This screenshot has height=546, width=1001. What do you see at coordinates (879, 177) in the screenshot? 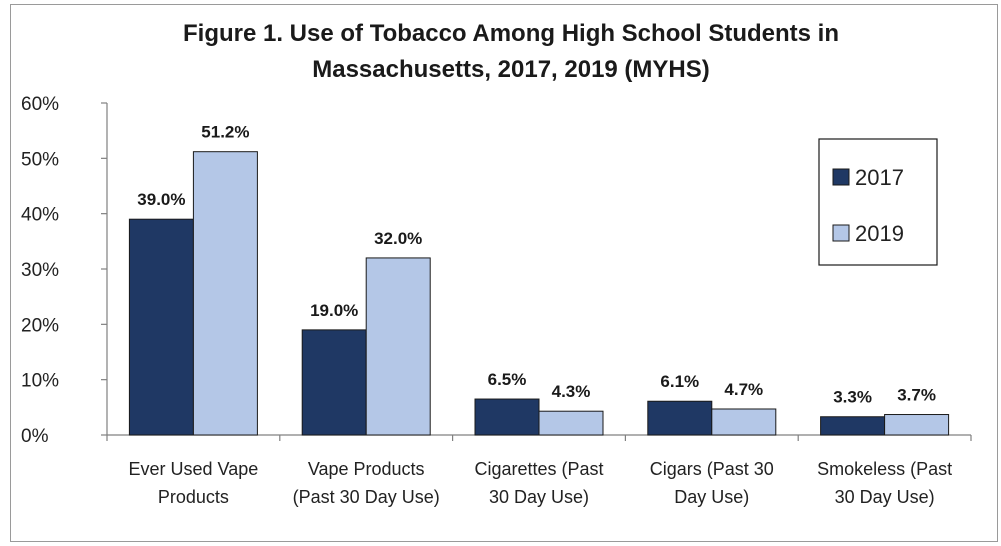
I see `legend-label-2017: 2017` at bounding box center [879, 177].